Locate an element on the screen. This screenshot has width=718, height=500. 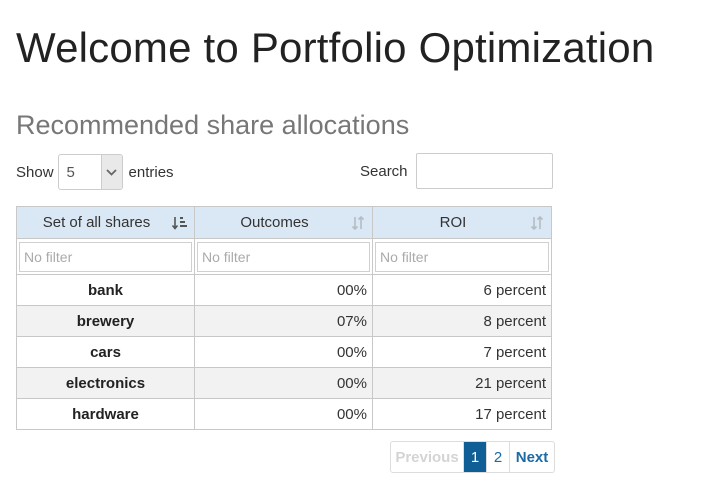
entries-label: entries is located at coordinates (151, 172).